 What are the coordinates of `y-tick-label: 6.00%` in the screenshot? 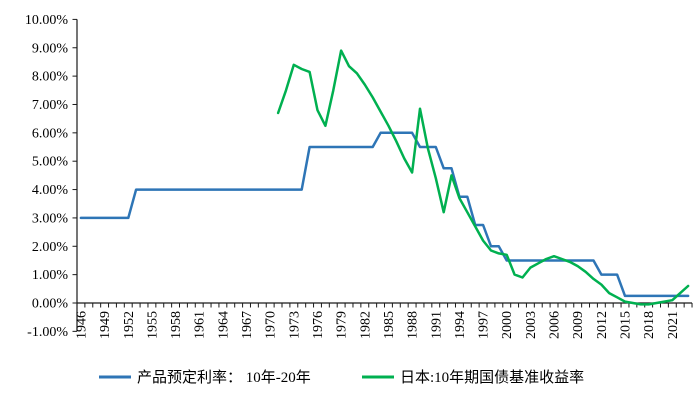 It's located at (50, 133).